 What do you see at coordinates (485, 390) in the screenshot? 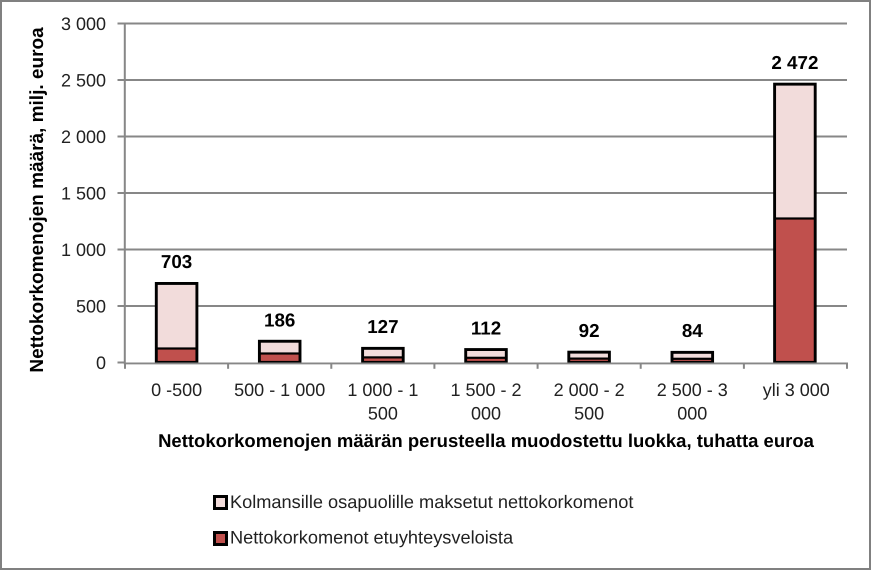
I see `svg-text: 1 500 - 2` at bounding box center [485, 390].